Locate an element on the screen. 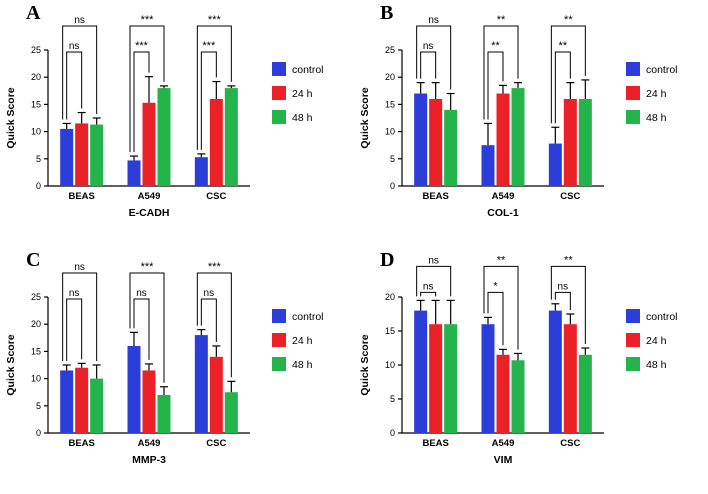 The image size is (708, 494). panel-title: MMP-3 is located at coordinates (149, 460).